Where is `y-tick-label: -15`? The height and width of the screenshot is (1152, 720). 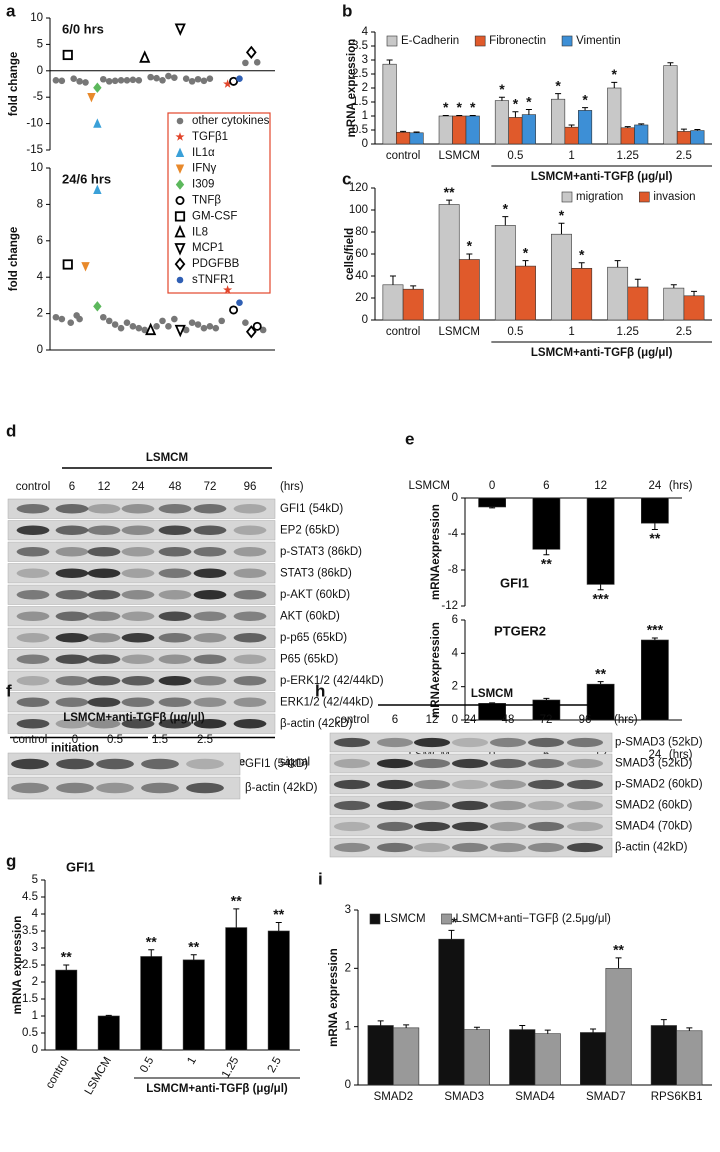
y-tick-label: -15 is located at coordinates (34, 150).